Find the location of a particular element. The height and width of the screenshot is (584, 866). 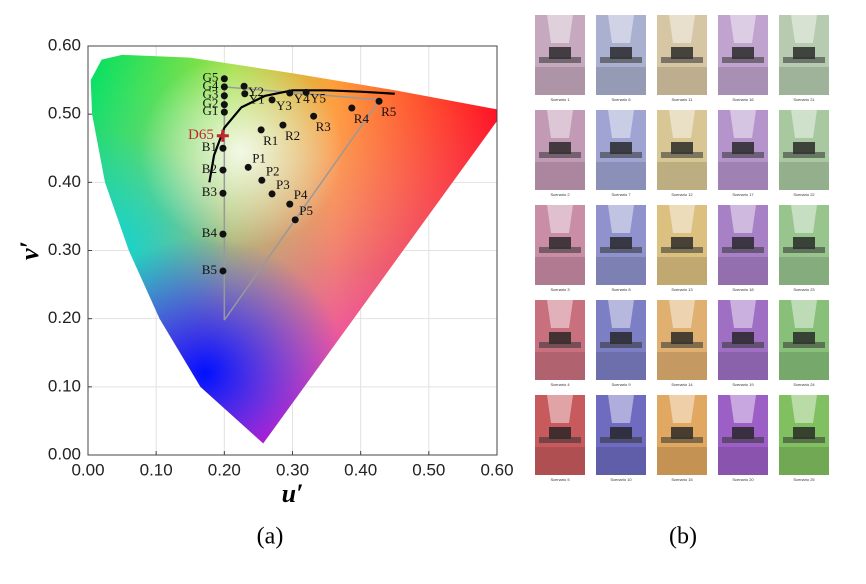

point-label: B5 is located at coordinates (209, 269).